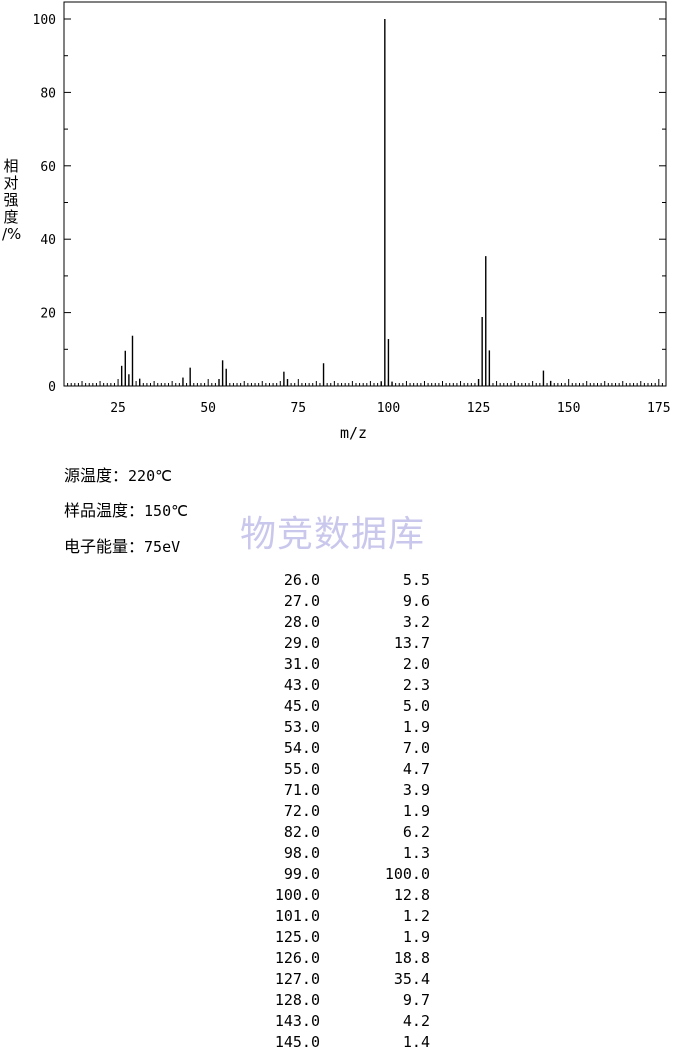 The height and width of the screenshot is (1053, 680). What do you see at coordinates (658, 408) in the screenshot?
I see `x-tick-label: 175` at bounding box center [658, 408].